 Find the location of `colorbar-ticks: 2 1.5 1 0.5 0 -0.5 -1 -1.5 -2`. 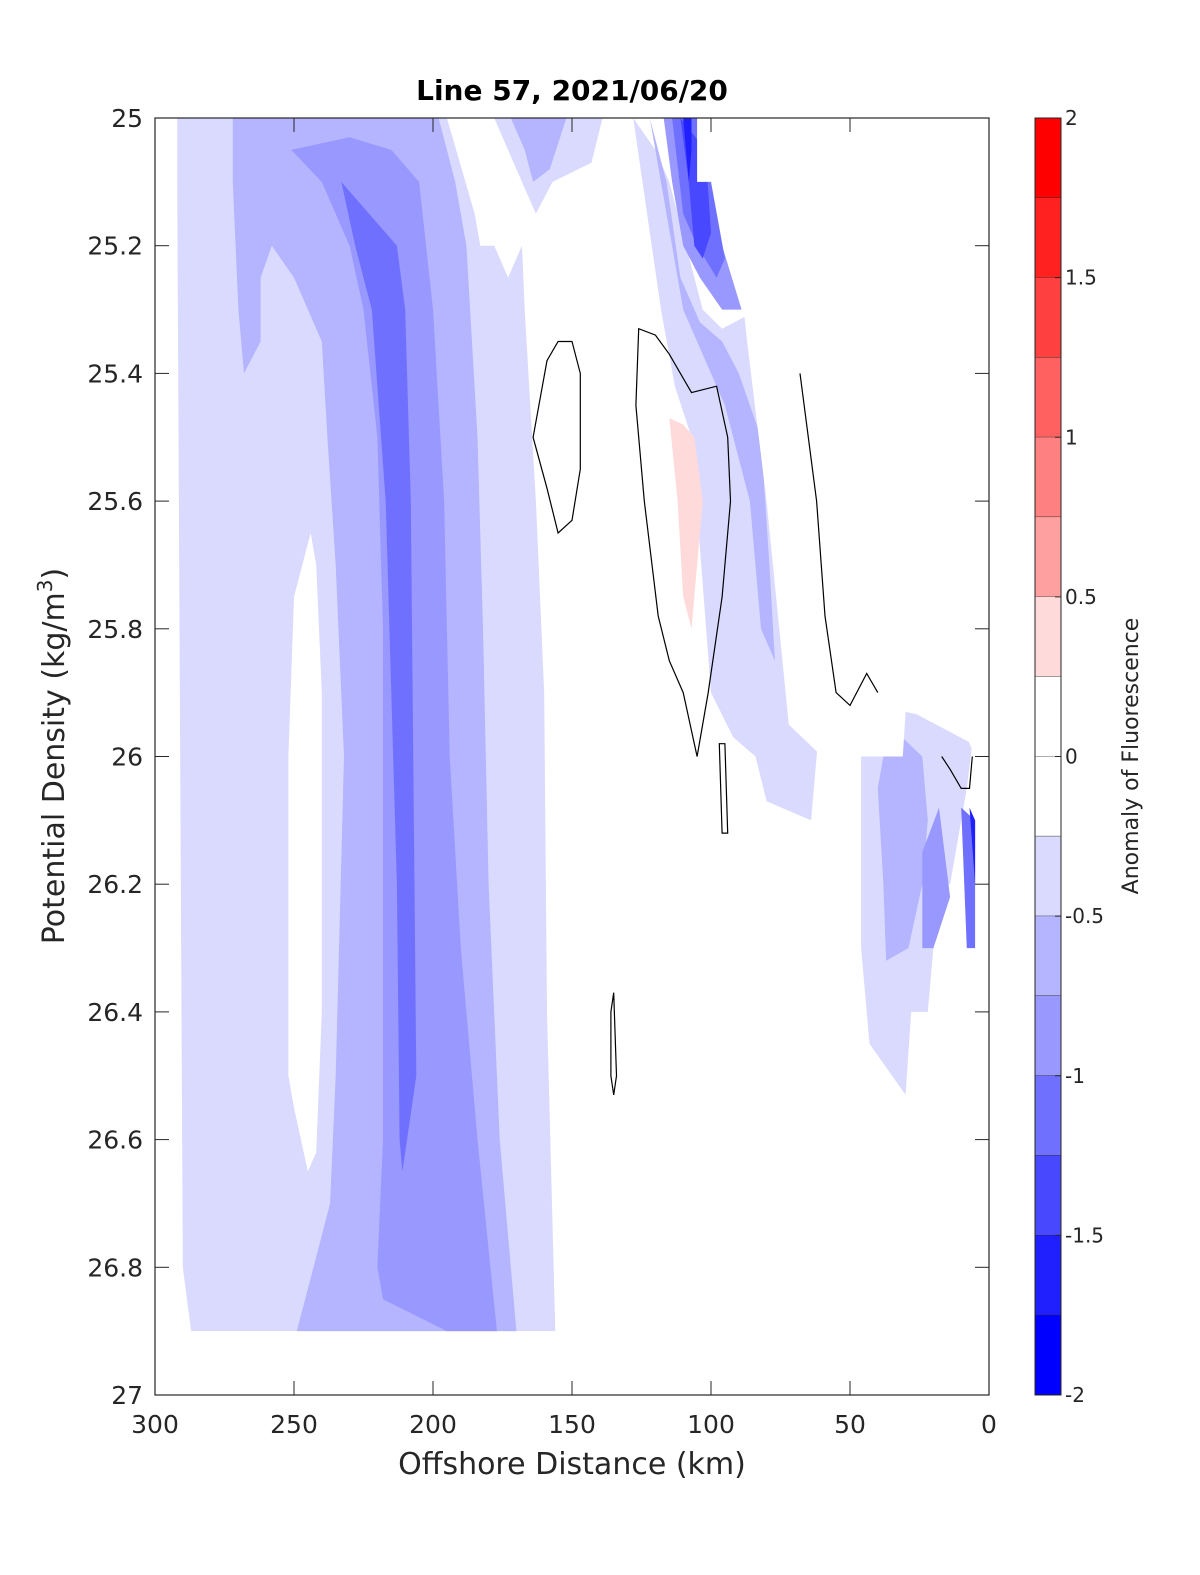

colorbar-ticks: 2 1.5 1 0.5 0 -0.5 -1 -1.5 -2 is located at coordinates (1079, 756).